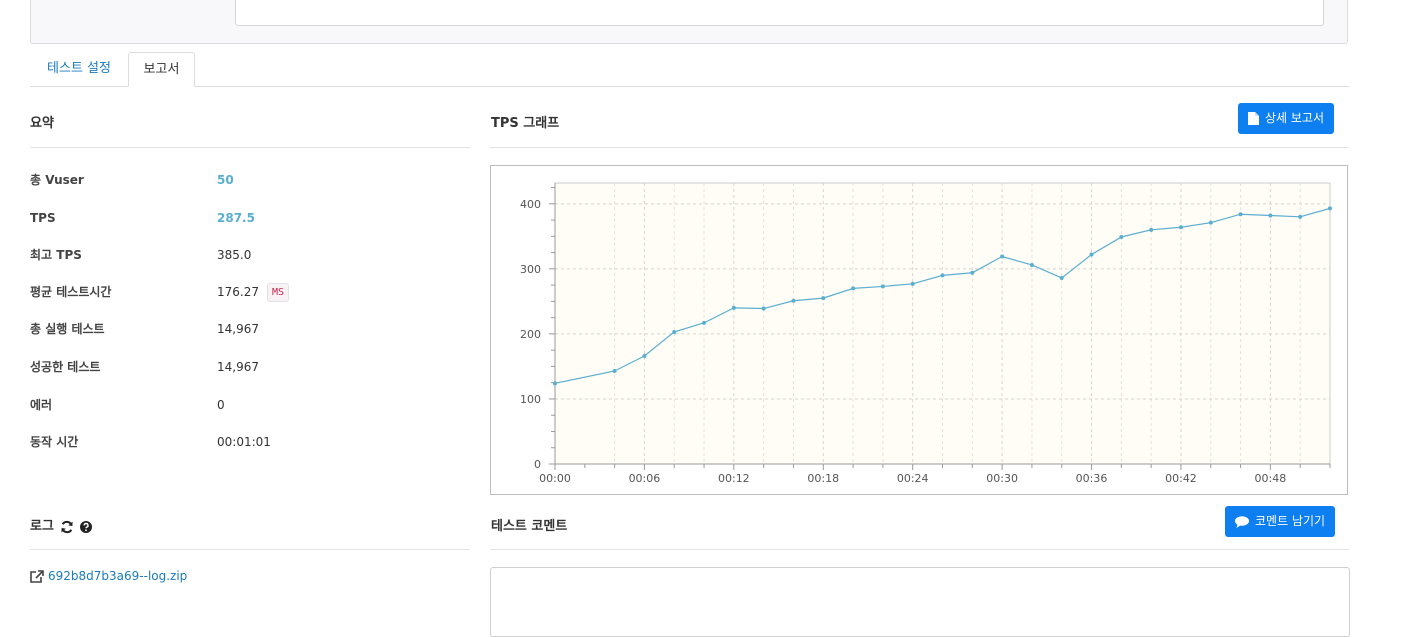 The image size is (1407, 637). I want to click on summary-label-peak-tps: 최고 TPS, so click(56, 255).